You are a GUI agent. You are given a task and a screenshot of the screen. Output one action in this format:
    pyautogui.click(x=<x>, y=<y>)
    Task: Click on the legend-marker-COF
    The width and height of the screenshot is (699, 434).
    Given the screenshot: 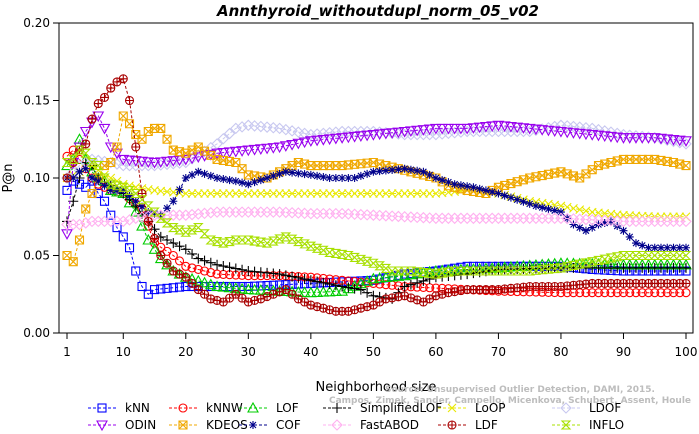 What is the action you would take?
    pyautogui.click(x=253, y=425)
    